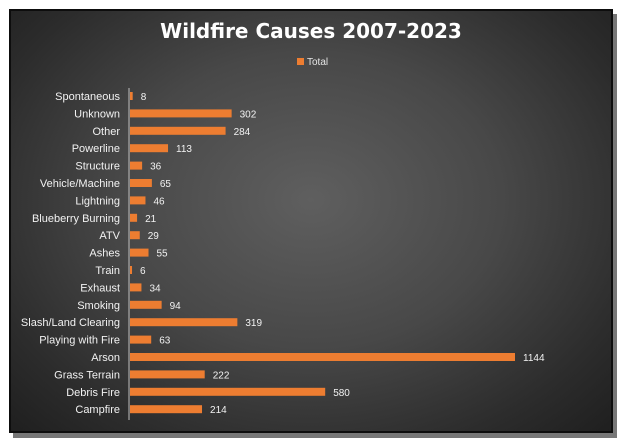  I want to click on legend: Total, so click(312, 62).